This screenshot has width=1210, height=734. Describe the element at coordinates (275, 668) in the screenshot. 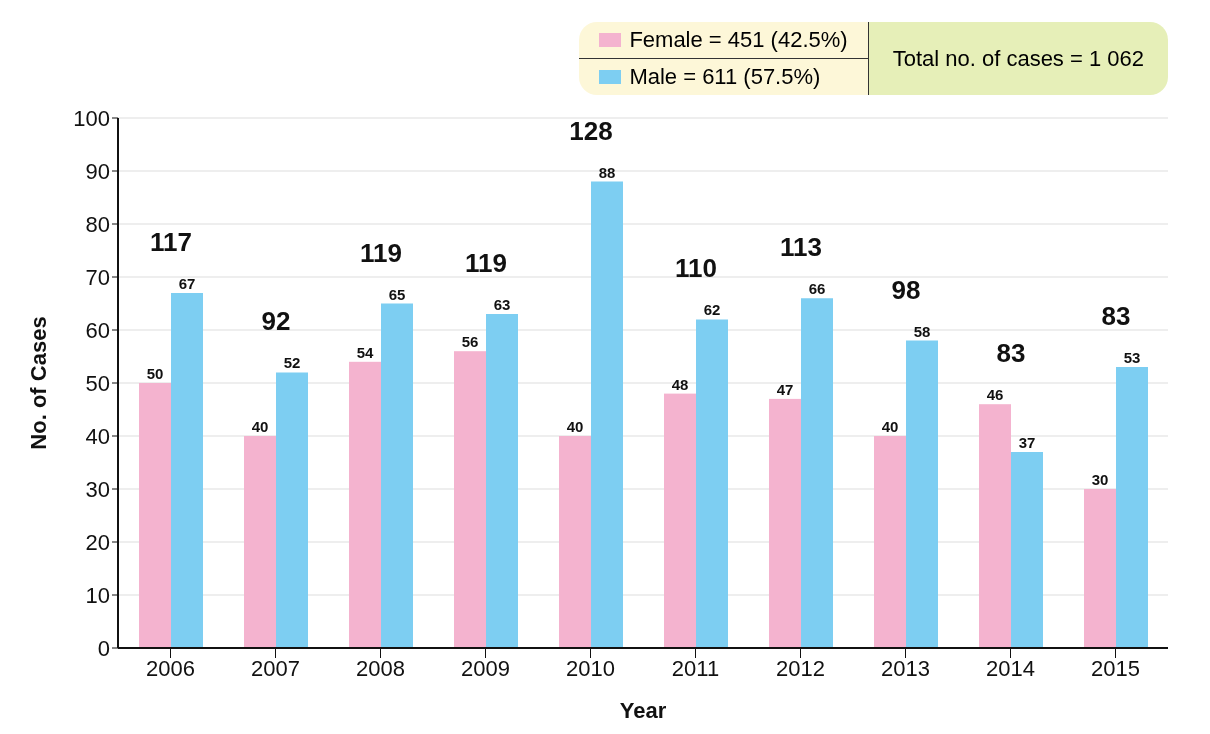

I see `x-tick-label: 2007` at that location.